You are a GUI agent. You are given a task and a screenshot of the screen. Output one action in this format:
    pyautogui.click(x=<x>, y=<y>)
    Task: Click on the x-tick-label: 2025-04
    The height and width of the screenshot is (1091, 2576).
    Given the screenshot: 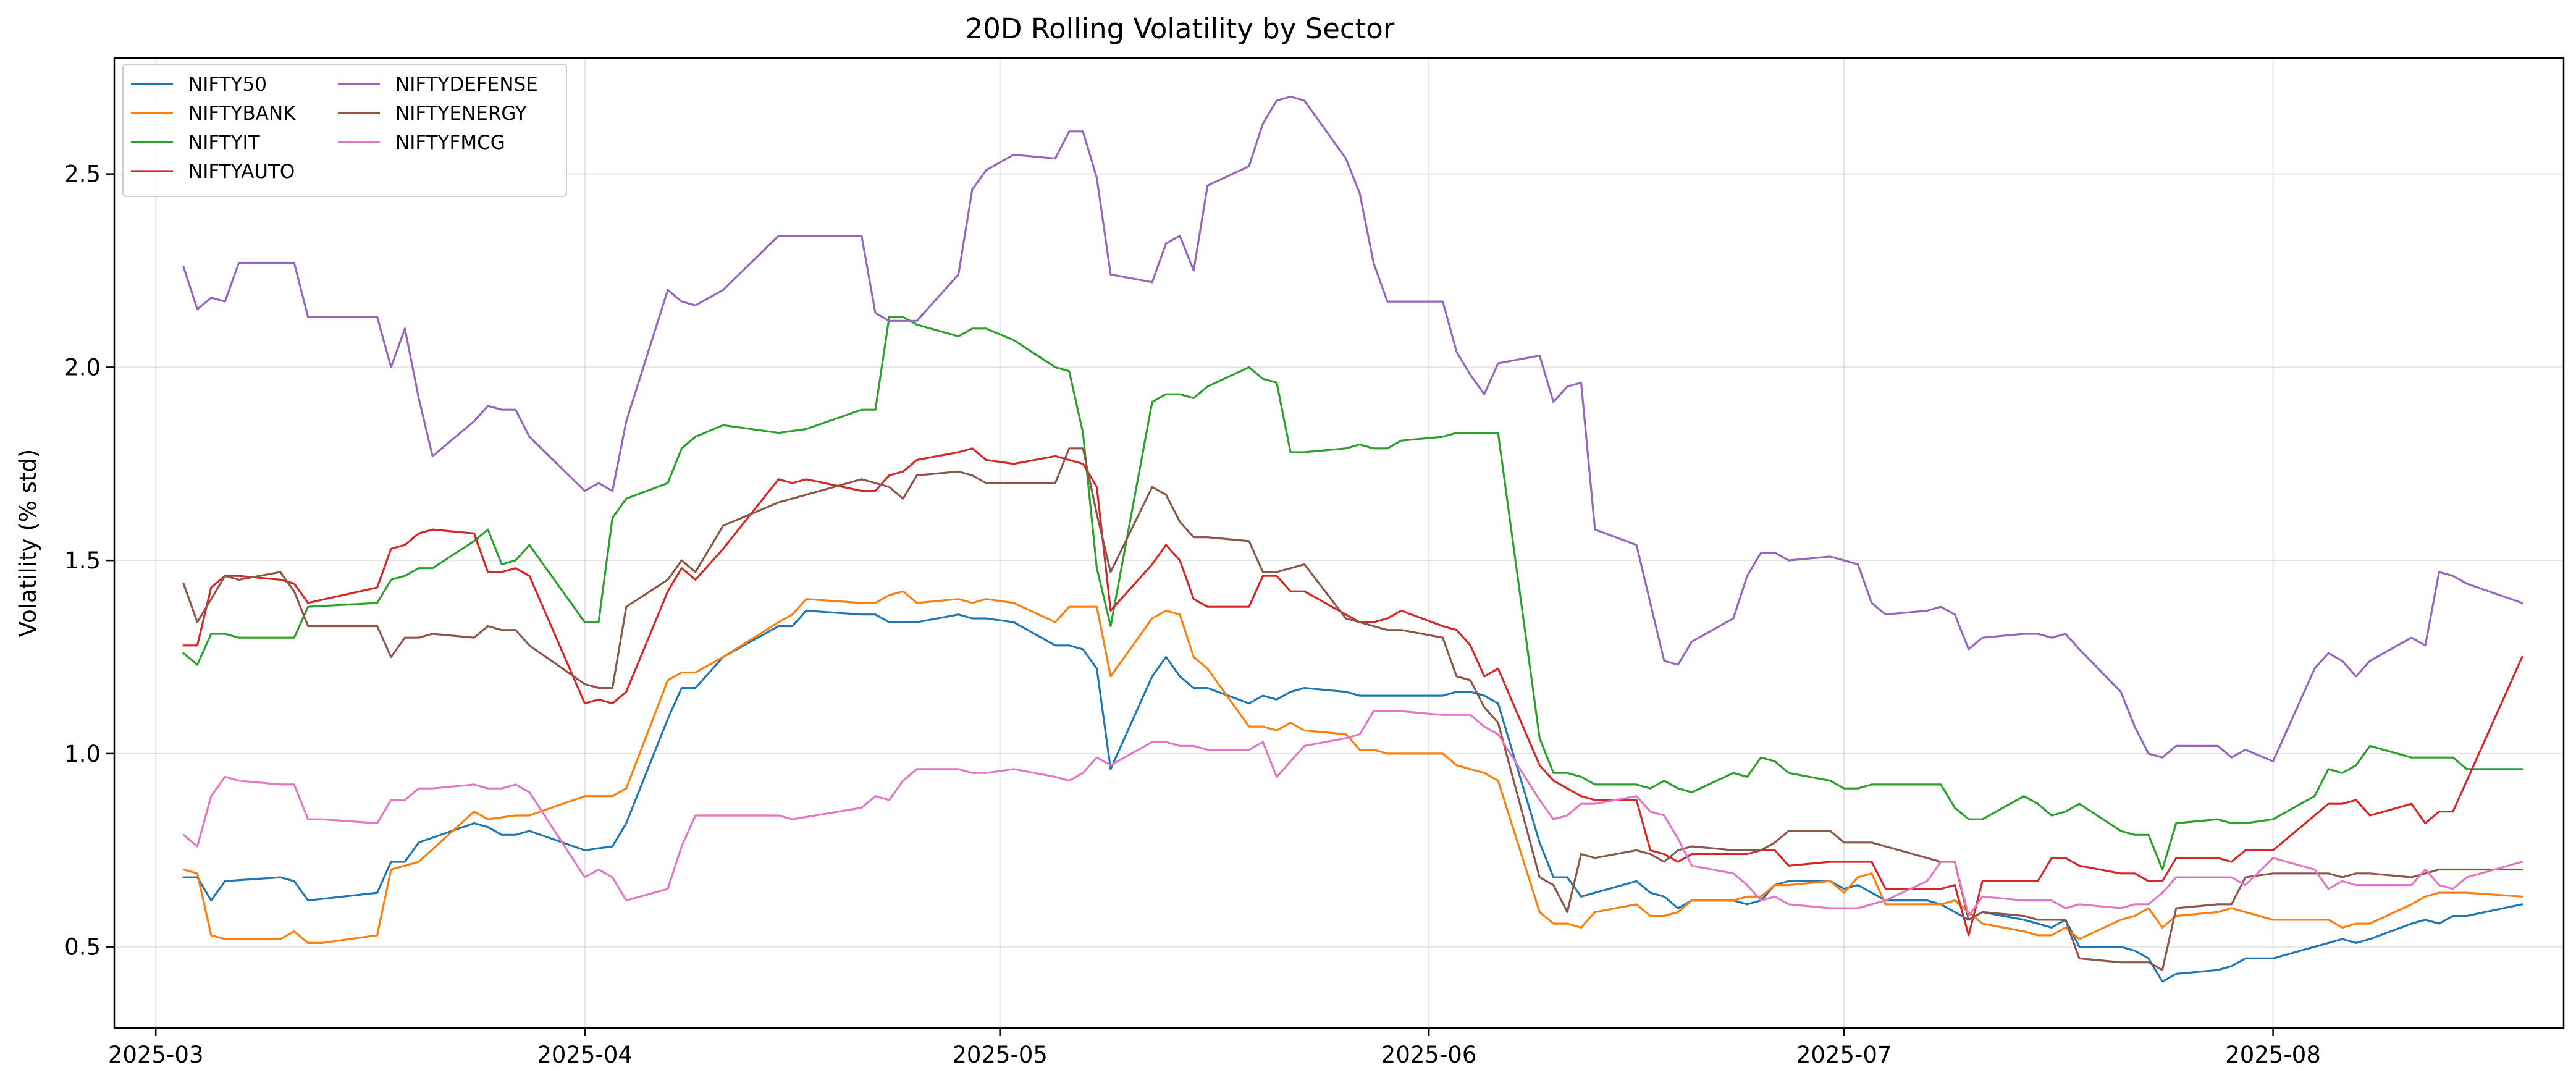 What is the action you would take?
    pyautogui.click(x=585, y=1055)
    